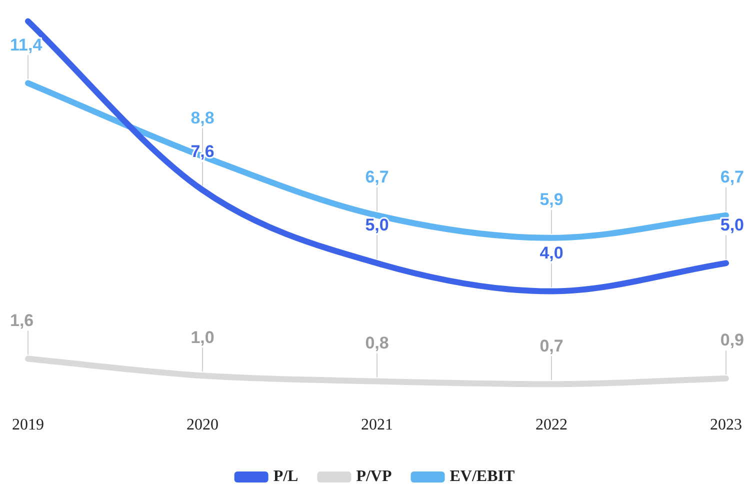 The height and width of the screenshot is (501, 754). I want to click on x-tick-label: 2019, so click(28, 425).